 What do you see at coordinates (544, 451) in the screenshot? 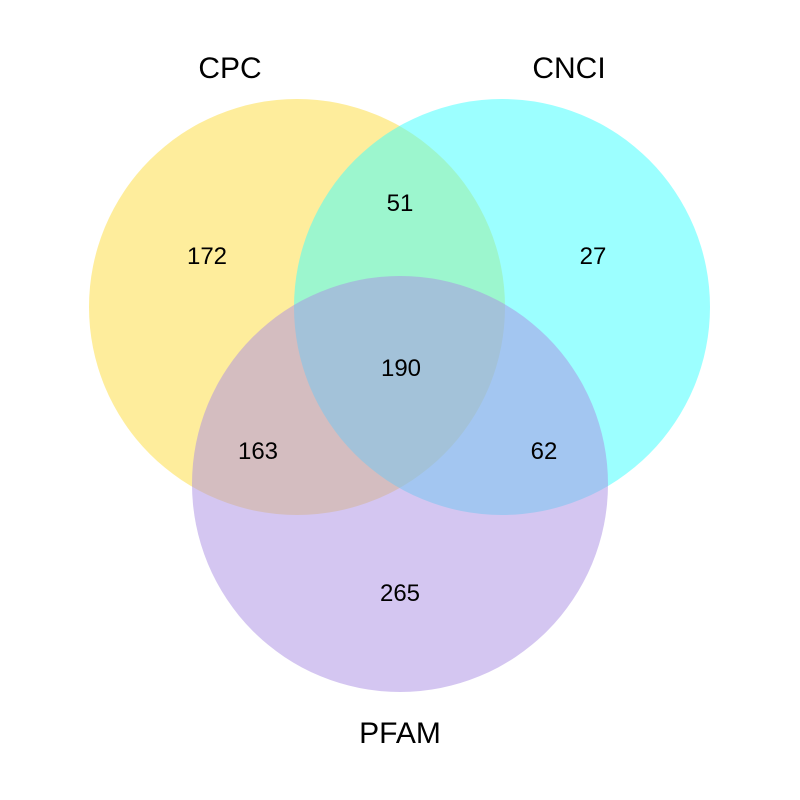
I see `cnci-pfam-count: 62` at bounding box center [544, 451].